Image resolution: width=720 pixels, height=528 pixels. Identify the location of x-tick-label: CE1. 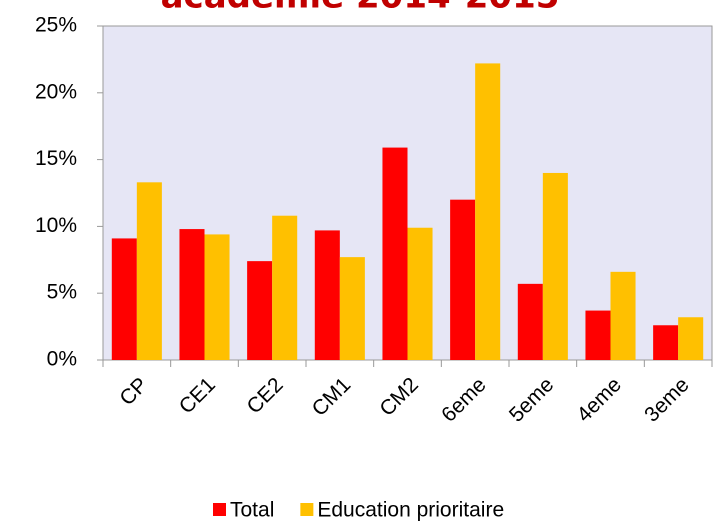
(197, 395).